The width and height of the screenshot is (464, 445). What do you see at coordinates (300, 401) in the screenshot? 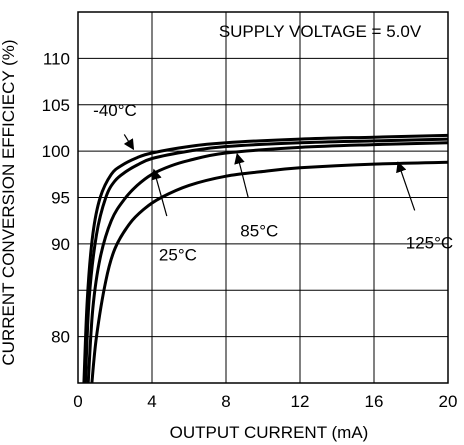
I see `x-tick-label: 12` at bounding box center [300, 401].